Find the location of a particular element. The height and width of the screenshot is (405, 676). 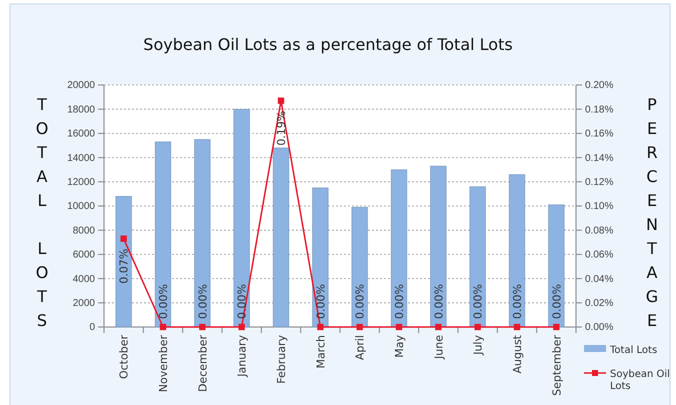

y-tick-label: 4000 is located at coordinates (84, 279).